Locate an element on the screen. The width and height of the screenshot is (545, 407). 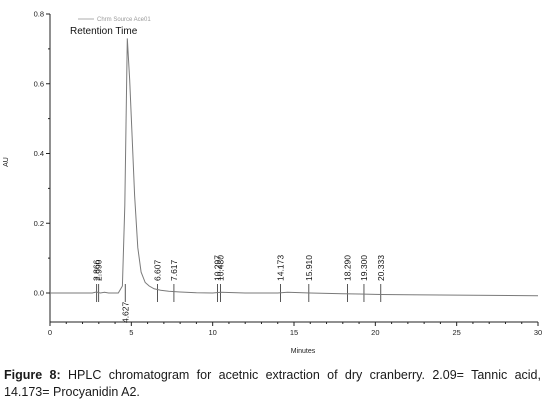
peak-label: 2.866 is located at coordinates (97, 270).